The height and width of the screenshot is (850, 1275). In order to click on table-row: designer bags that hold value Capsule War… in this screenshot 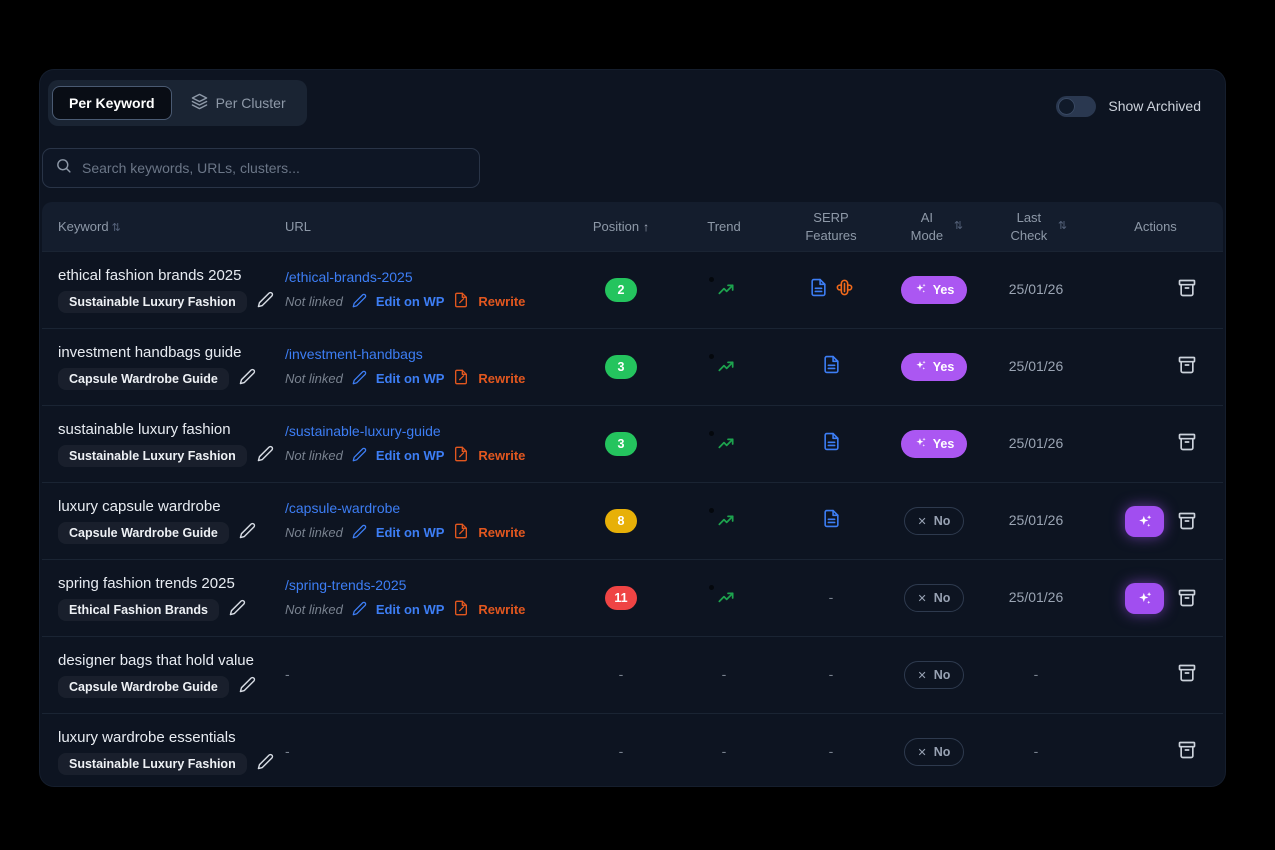, I will do `click(632, 674)`.